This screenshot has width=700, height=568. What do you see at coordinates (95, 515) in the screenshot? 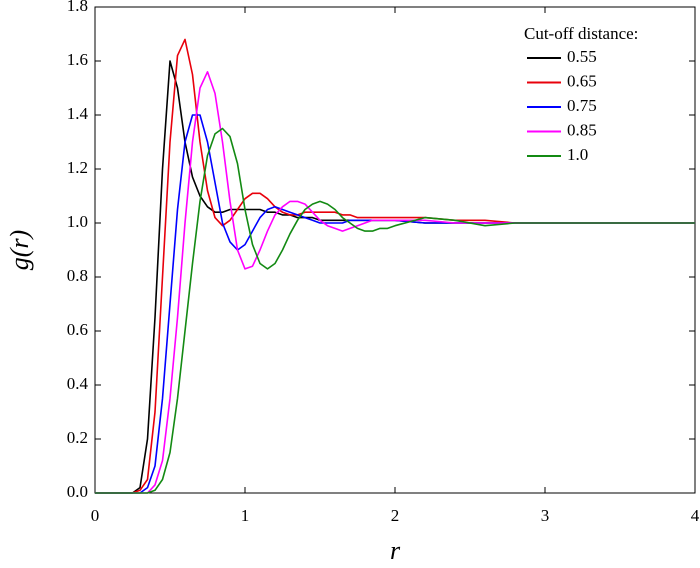
I see `x-tick-label: 0` at bounding box center [95, 515].